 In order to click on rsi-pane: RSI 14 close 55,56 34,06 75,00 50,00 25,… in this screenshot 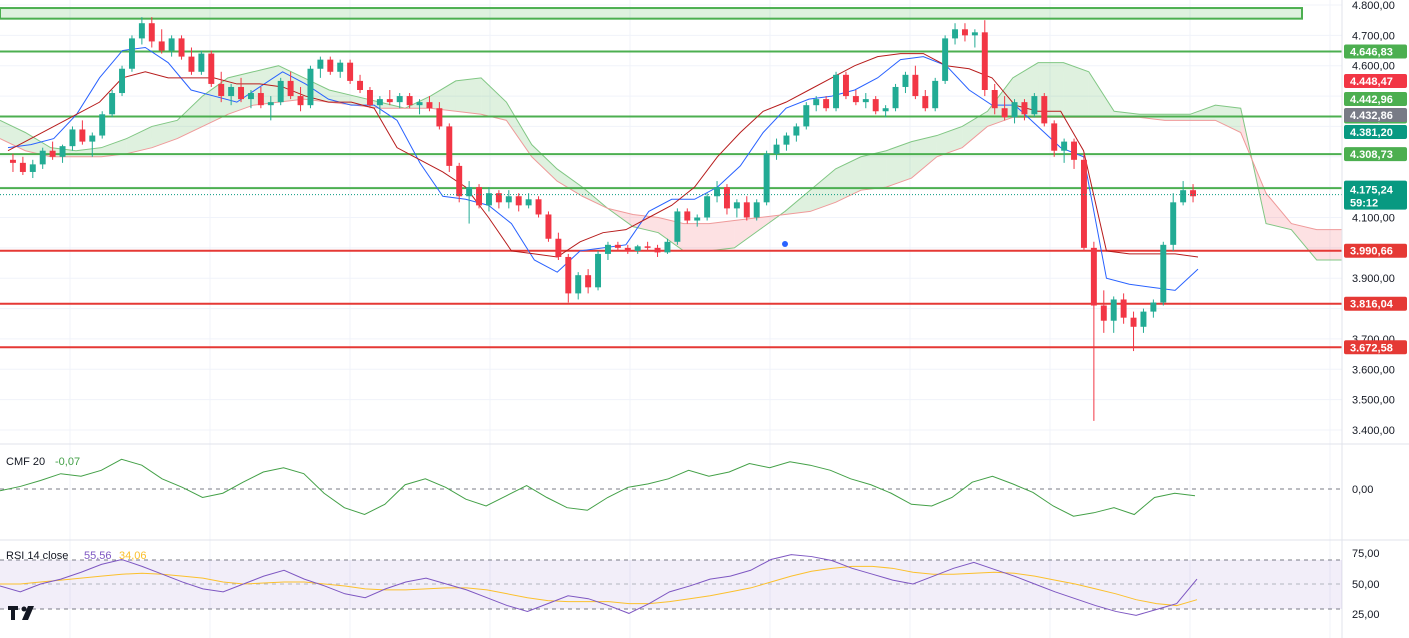, I will do `click(690, 584)`.